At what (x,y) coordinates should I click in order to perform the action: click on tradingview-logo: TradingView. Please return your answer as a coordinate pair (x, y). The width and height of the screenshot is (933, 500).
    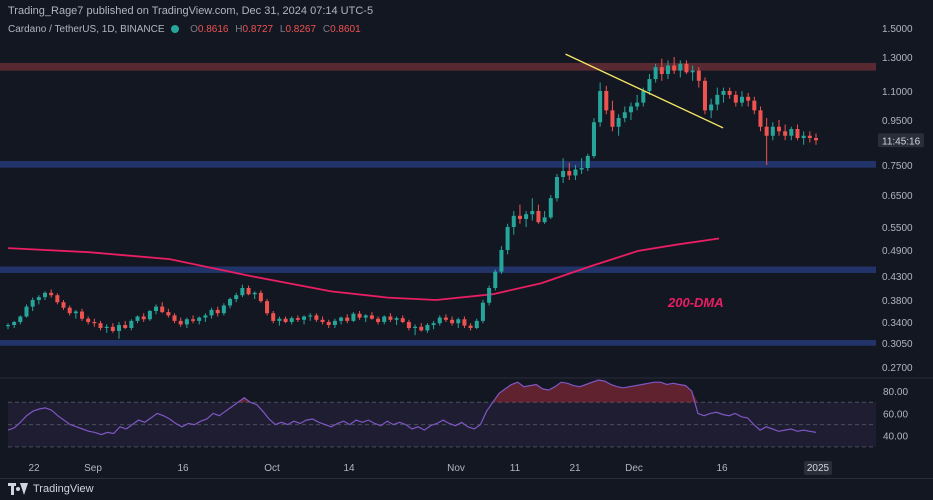
    Looking at the image, I should click on (51, 489).